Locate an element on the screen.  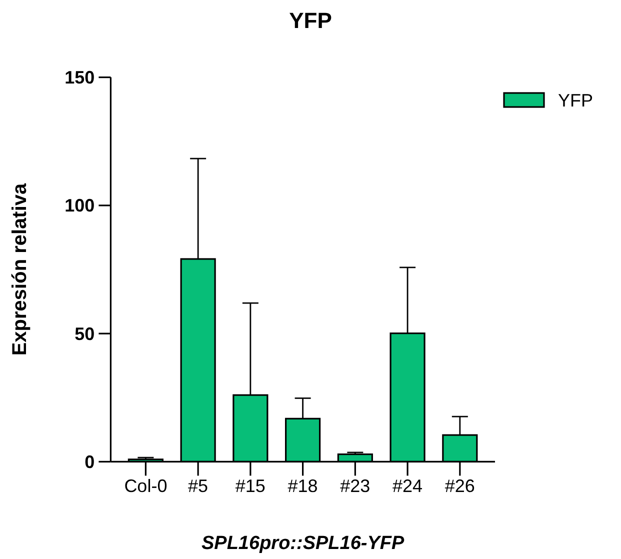
x-tick-label: #5 is located at coordinates (198, 486).